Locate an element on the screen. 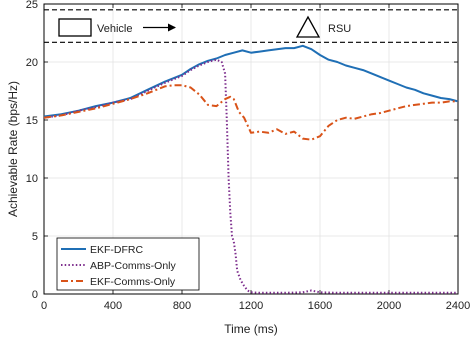  legend-items: EKF-DFRC ABP-Comms-Only EKF-Comms-Only is located at coordinates (119, 266).